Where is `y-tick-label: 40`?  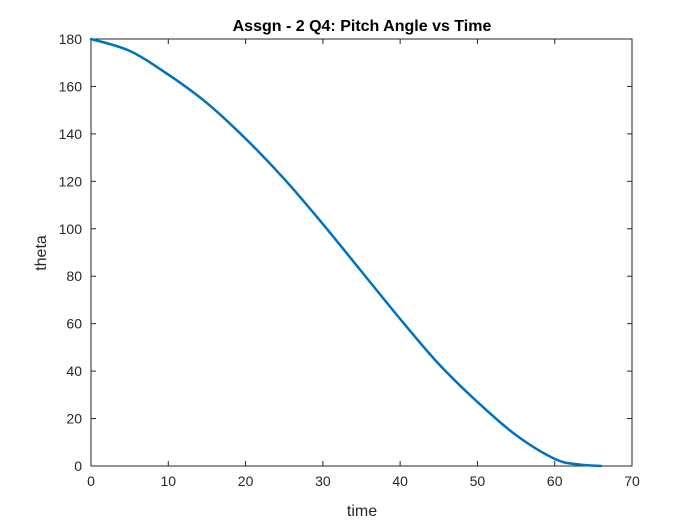 y-tick-label: 40 is located at coordinates (74, 371).